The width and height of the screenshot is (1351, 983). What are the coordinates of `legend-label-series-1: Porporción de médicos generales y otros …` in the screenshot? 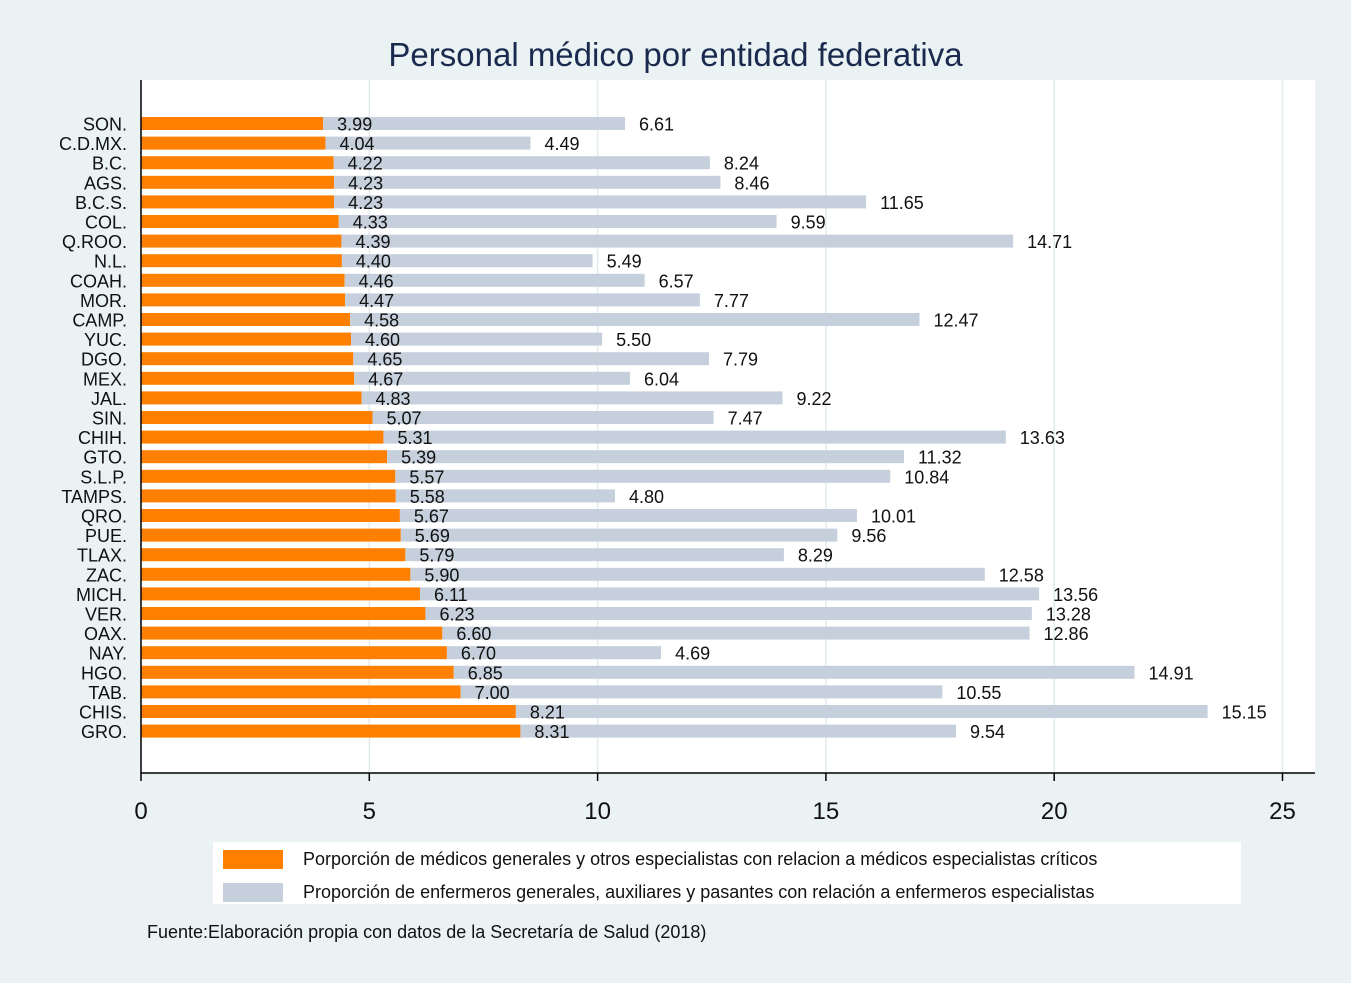 It's located at (700, 858).